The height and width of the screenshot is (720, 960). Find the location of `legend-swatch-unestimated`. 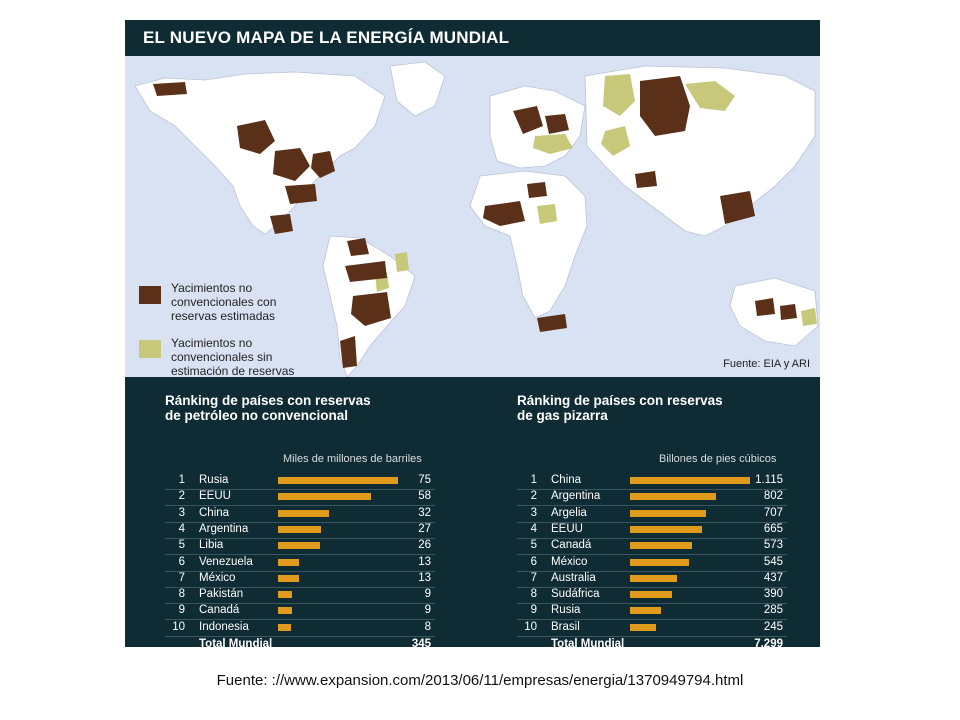

legend-swatch-unestimated is located at coordinates (150, 349).